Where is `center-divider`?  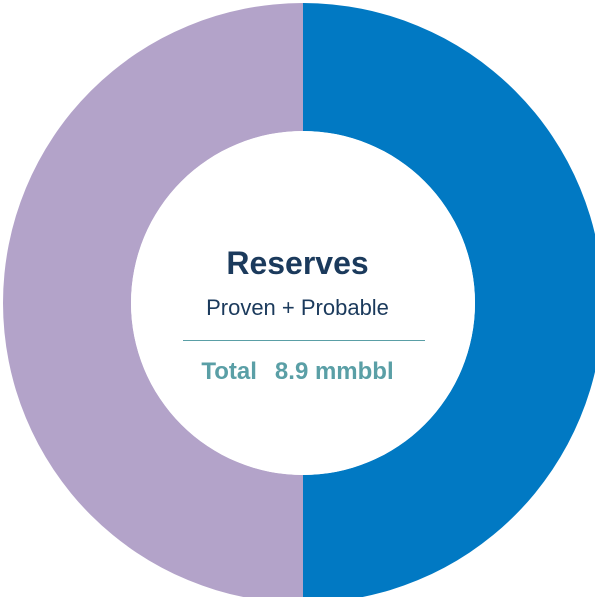
center-divider is located at coordinates (304, 340).